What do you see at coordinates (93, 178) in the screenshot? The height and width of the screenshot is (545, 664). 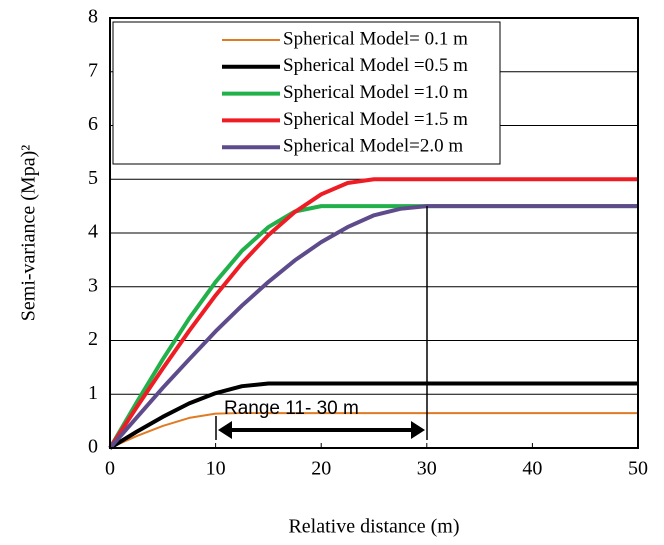 I see `y-tick-label: 5` at bounding box center [93, 178].